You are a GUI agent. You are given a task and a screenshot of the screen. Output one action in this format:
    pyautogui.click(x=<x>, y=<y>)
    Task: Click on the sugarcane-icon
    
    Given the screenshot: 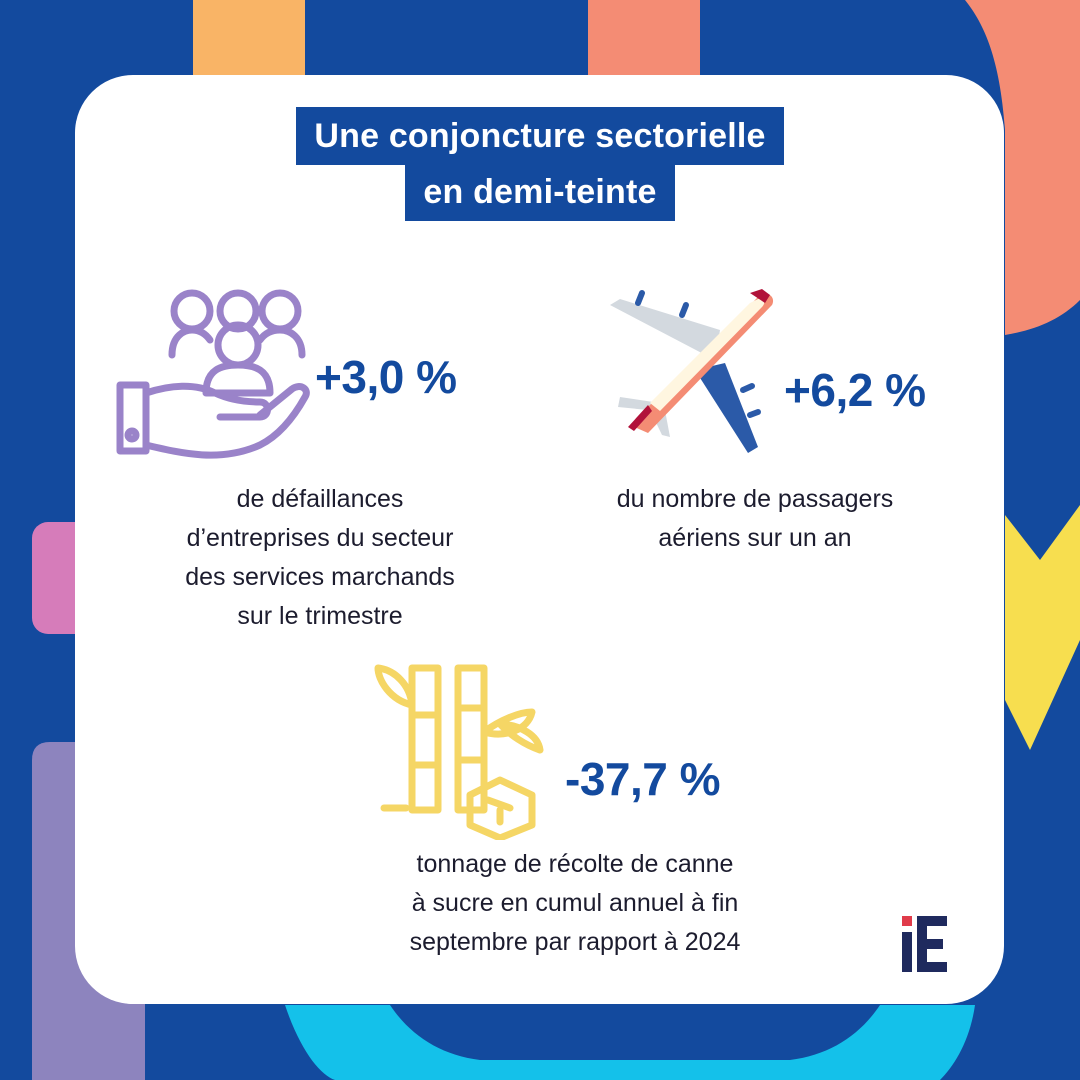 What is the action you would take?
    pyautogui.click(x=459, y=752)
    